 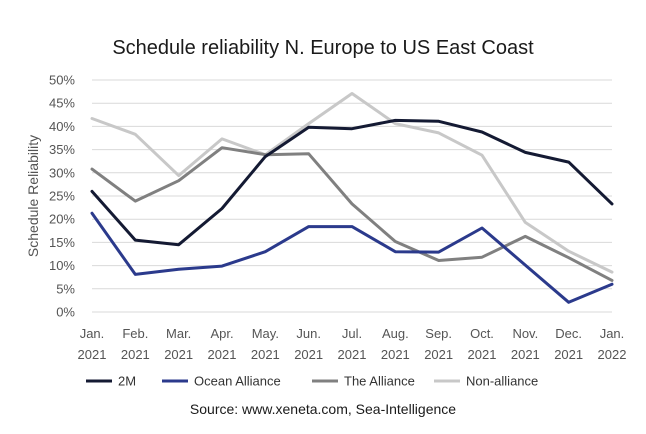 What do you see at coordinates (438, 333) in the screenshot?
I see `x-tick-label-month: Sep.` at bounding box center [438, 333].